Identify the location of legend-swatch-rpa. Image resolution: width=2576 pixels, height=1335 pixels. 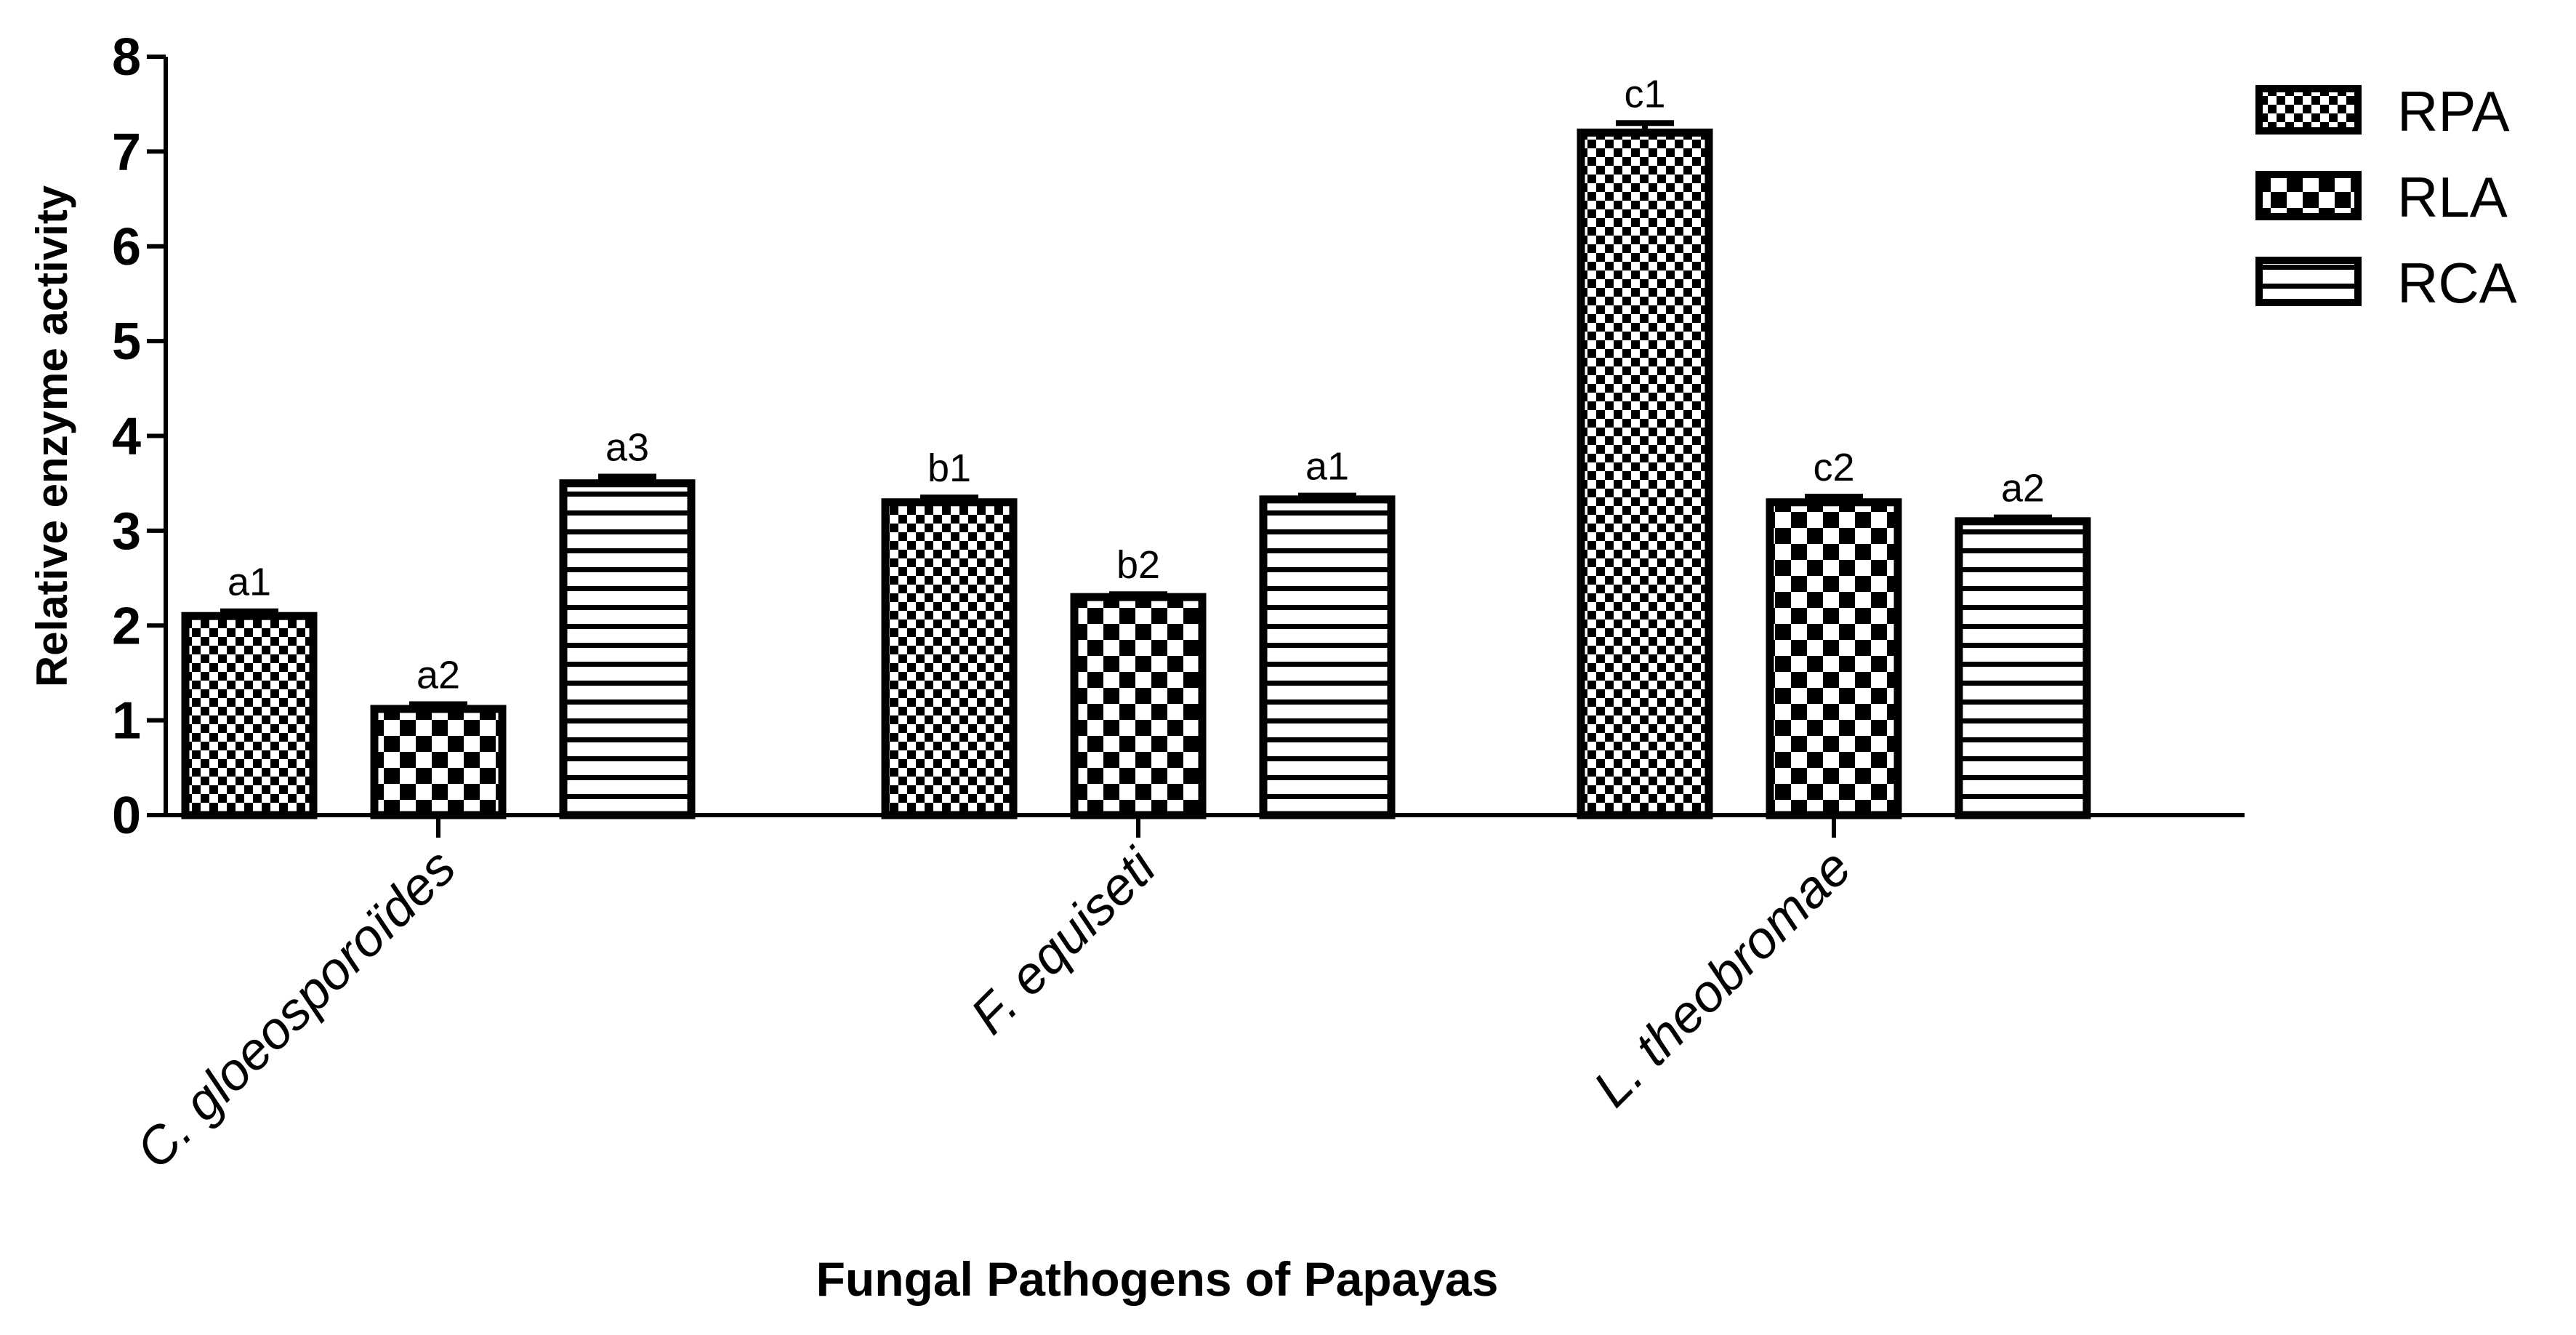
(2308, 110).